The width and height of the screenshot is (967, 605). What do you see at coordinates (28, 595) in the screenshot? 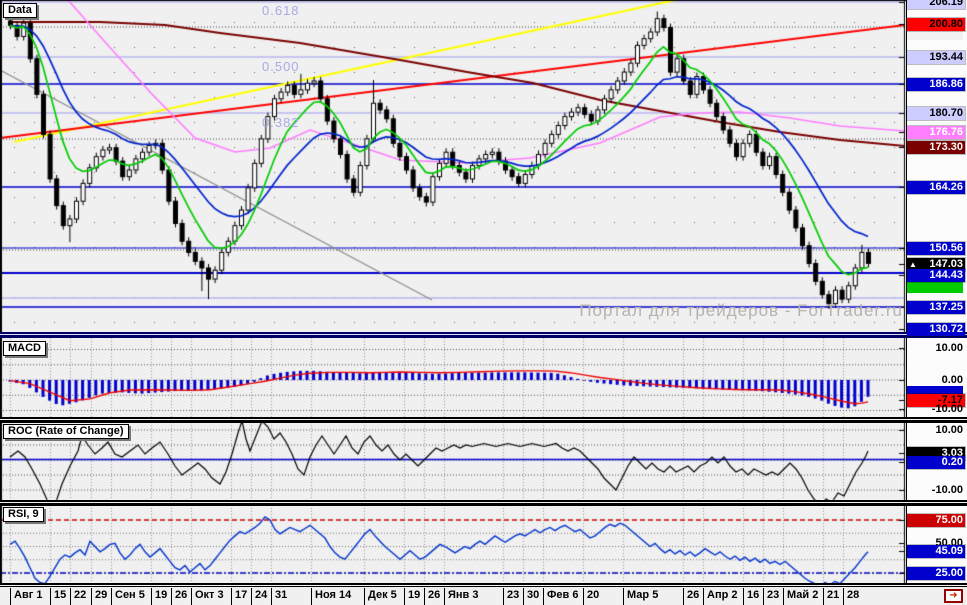
I see `date-tick-label: Авг 1` at bounding box center [28, 595].